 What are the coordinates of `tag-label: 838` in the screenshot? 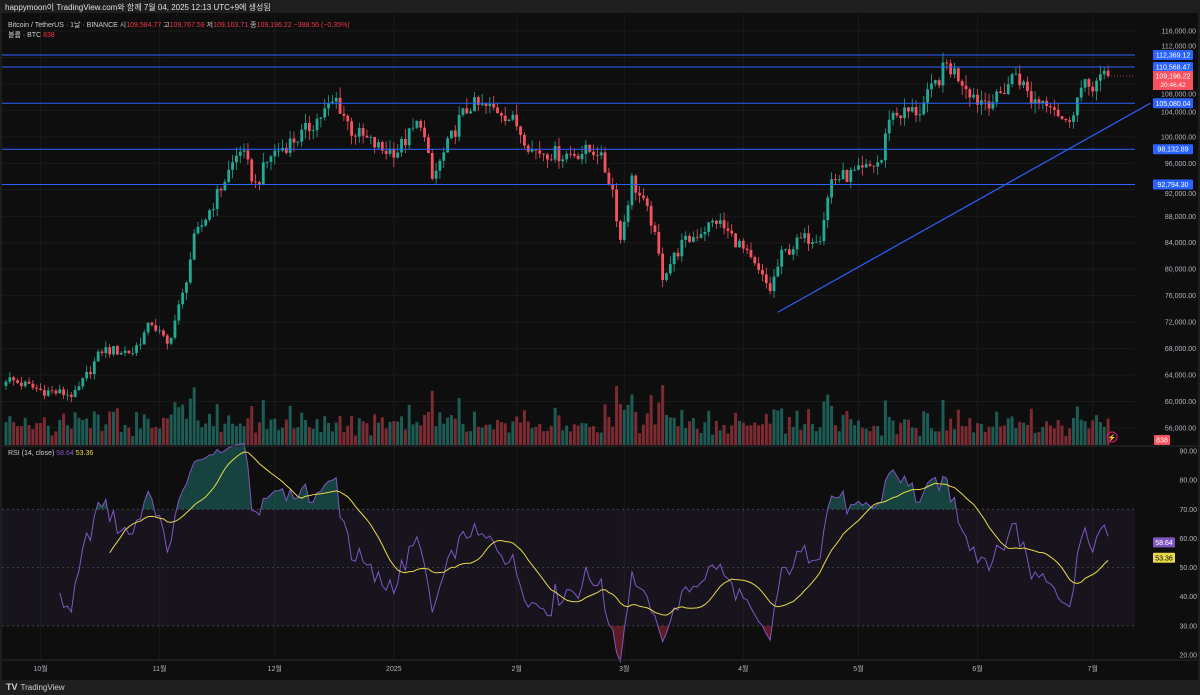 It's located at (1162, 441).